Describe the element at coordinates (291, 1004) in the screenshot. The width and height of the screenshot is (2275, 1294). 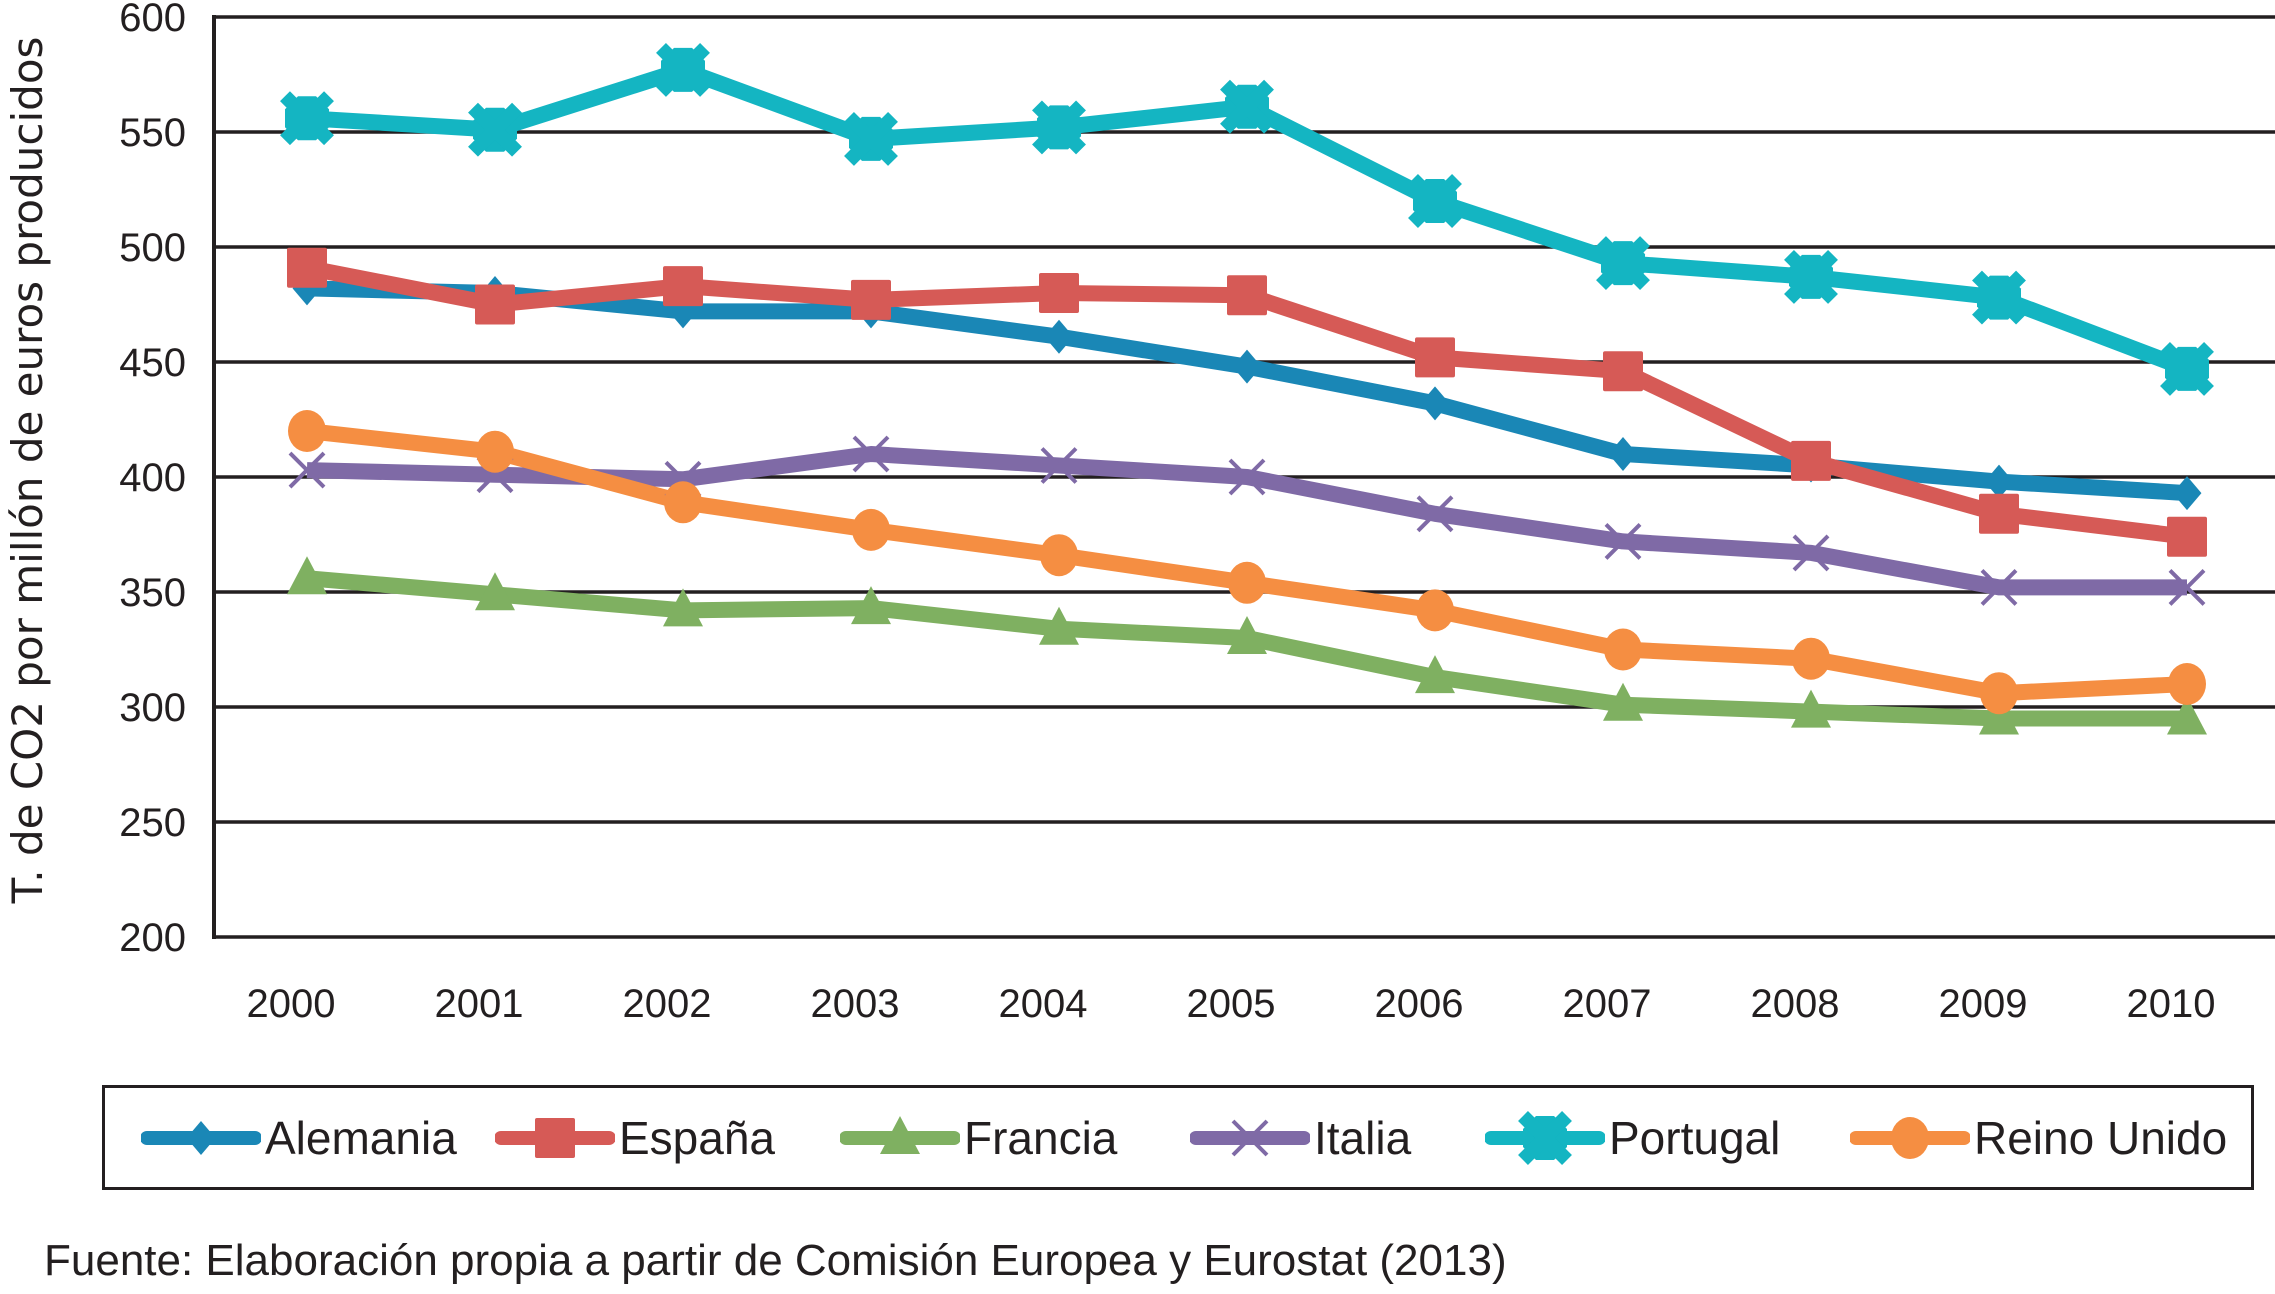
I see `x-tick-label: 2000` at that location.